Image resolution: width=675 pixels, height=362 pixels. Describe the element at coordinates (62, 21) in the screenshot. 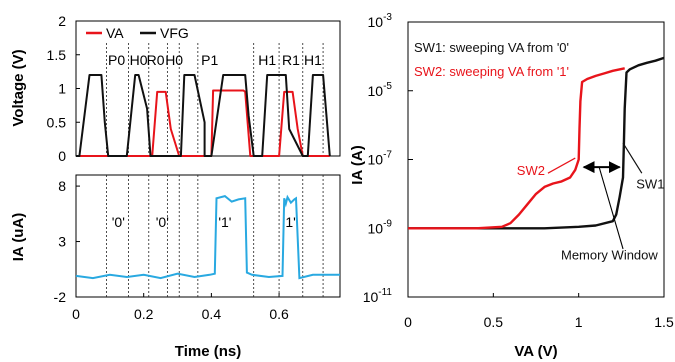

I see `voltage-y-tick-label: 2` at that location.